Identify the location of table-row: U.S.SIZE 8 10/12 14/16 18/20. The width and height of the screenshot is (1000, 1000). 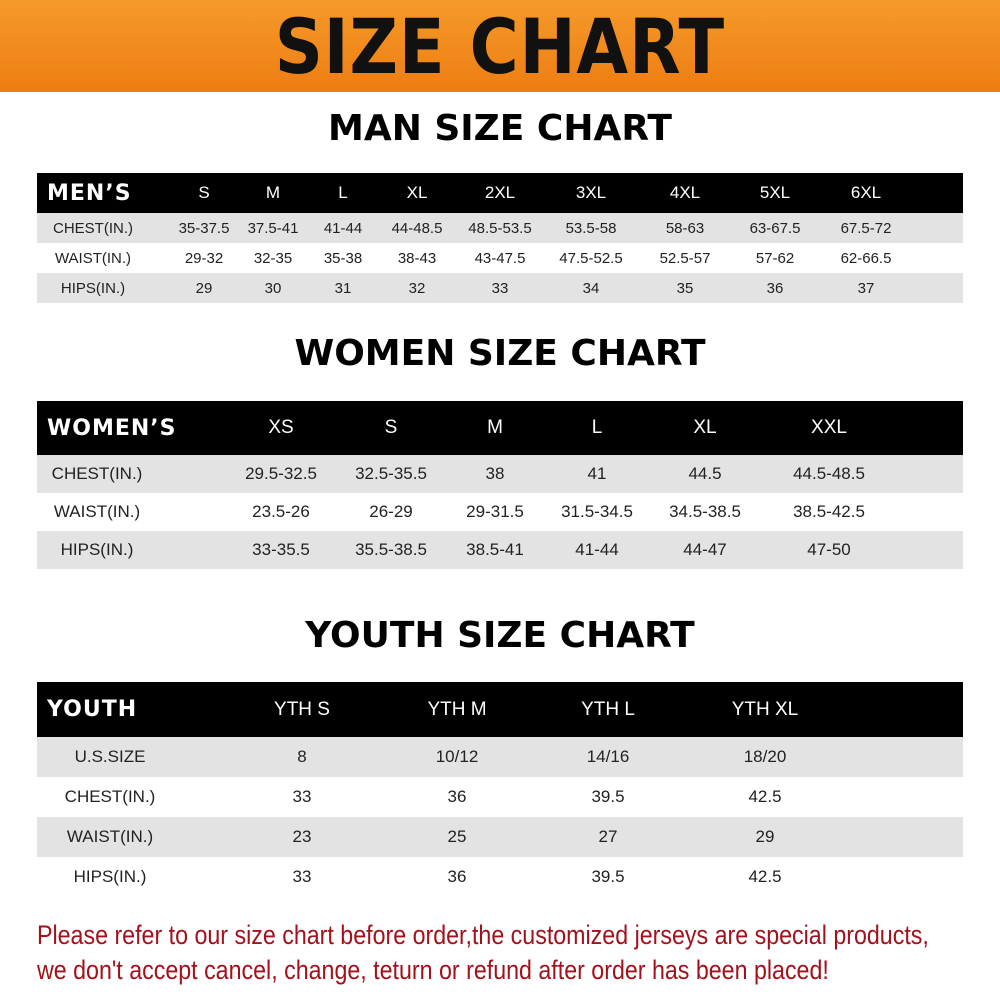
(500, 757).